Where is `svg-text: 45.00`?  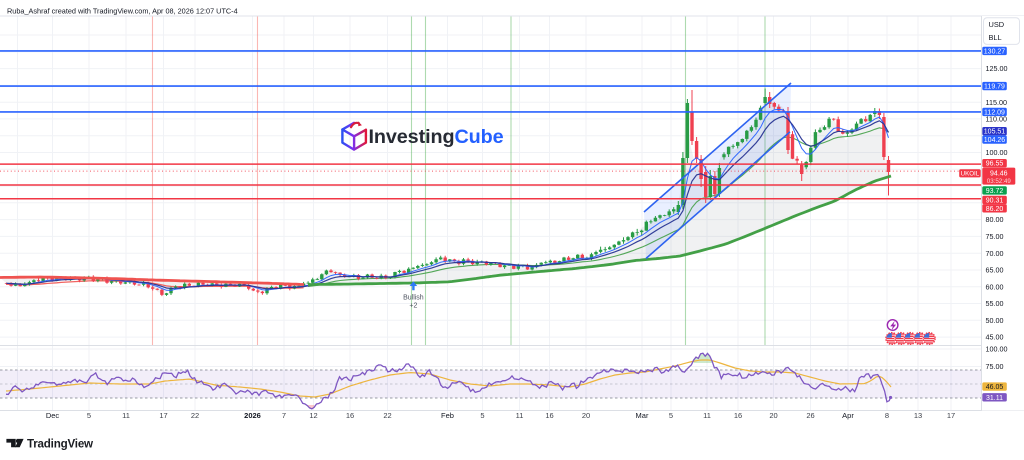 svg-text: 45.00 is located at coordinates (995, 337).